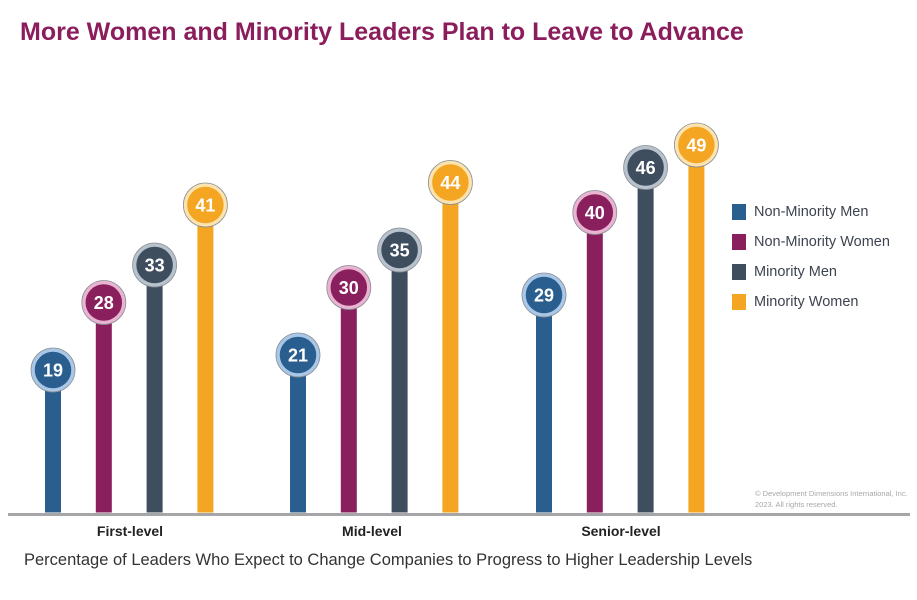 This screenshot has width=917, height=600. I want to click on category-label-first-level: First-level, so click(130, 531).